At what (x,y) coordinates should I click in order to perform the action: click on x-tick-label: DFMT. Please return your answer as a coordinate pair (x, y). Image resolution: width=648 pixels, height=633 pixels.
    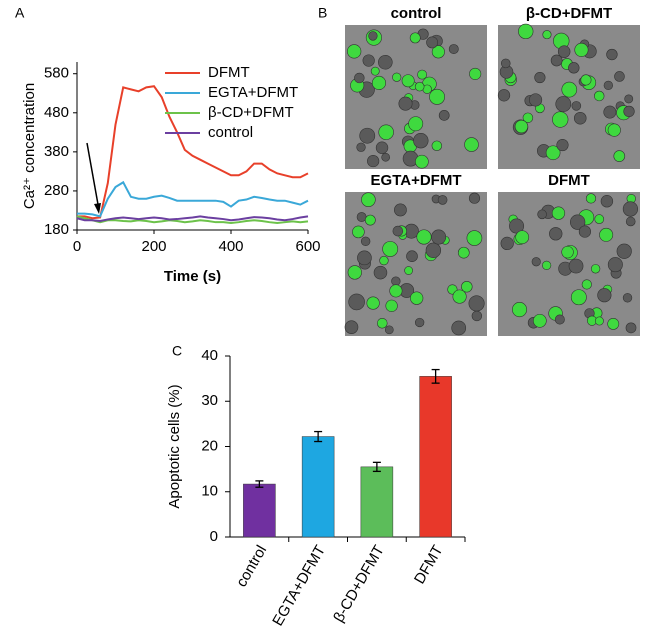
    Looking at the image, I should click on (429, 564).